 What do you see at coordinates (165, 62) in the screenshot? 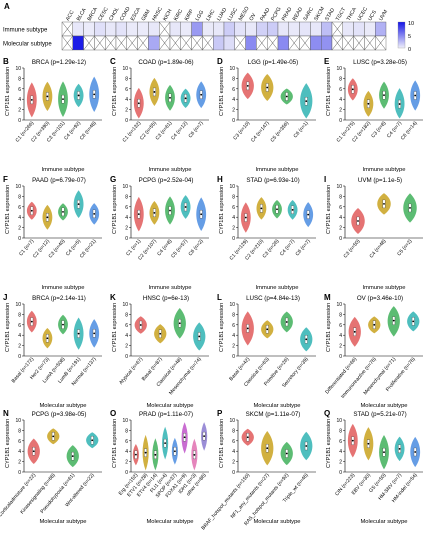
I see `panel-title: COAD (p=1.89e-06)` at bounding box center [165, 62].